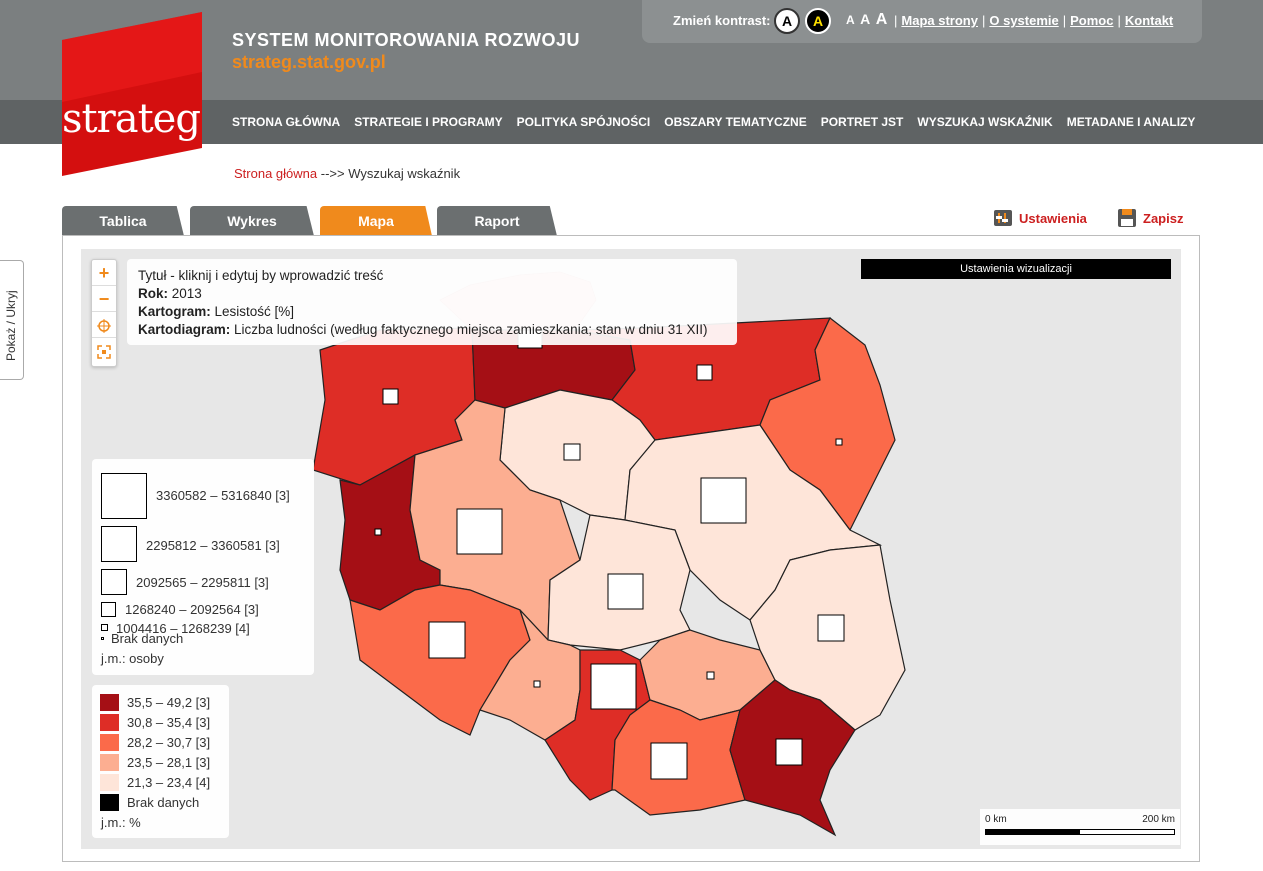 The height and width of the screenshot is (871, 1263). What do you see at coordinates (722, 20) in the screenshot?
I see `contrast-label: Zmień kontrast:` at bounding box center [722, 20].